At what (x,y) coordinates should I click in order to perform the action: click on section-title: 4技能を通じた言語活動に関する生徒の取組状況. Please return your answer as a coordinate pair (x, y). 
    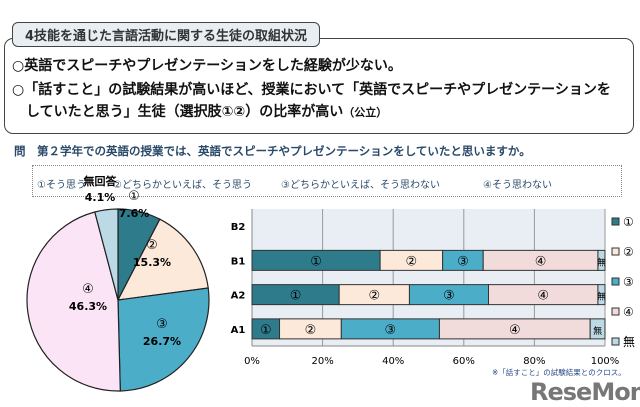
    Looking at the image, I should click on (166, 34).